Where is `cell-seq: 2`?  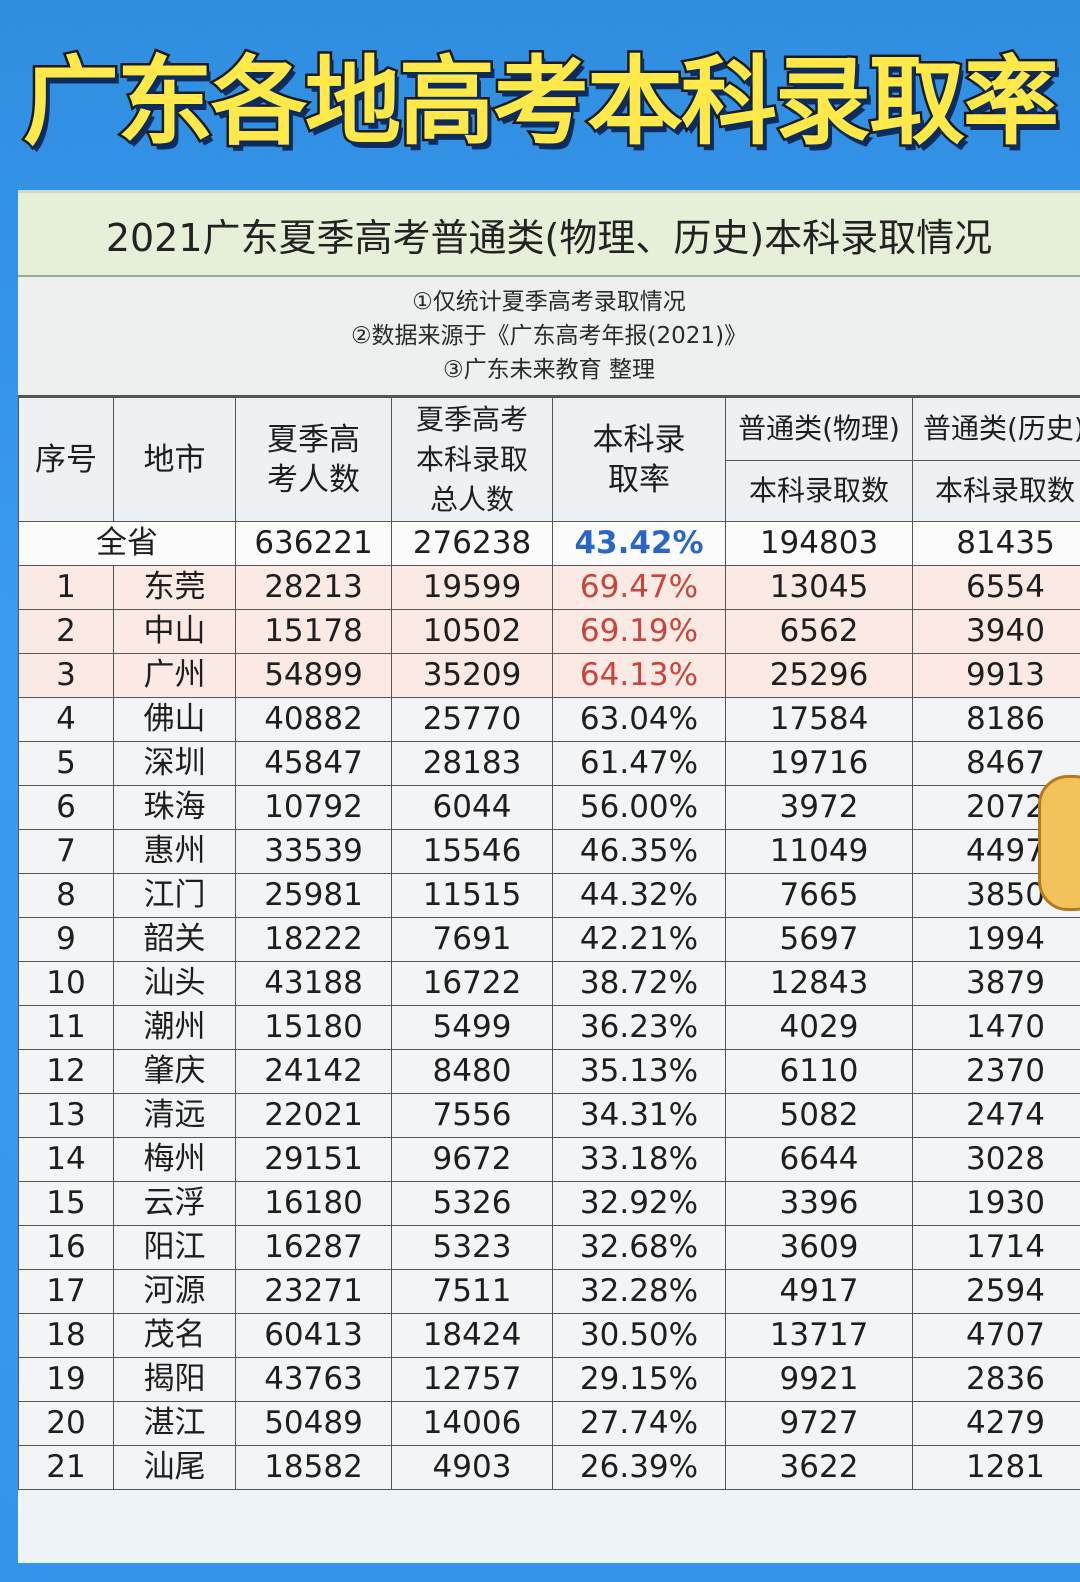 cell-seq: 2 is located at coordinates (66, 631).